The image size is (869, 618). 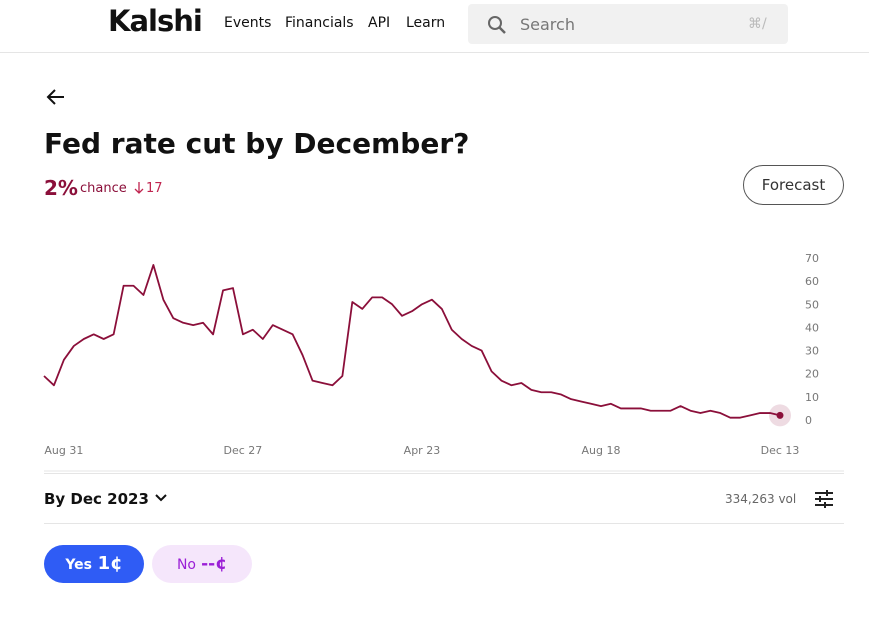 I want to click on x-tick-label: Aug 18, so click(x=600, y=450).